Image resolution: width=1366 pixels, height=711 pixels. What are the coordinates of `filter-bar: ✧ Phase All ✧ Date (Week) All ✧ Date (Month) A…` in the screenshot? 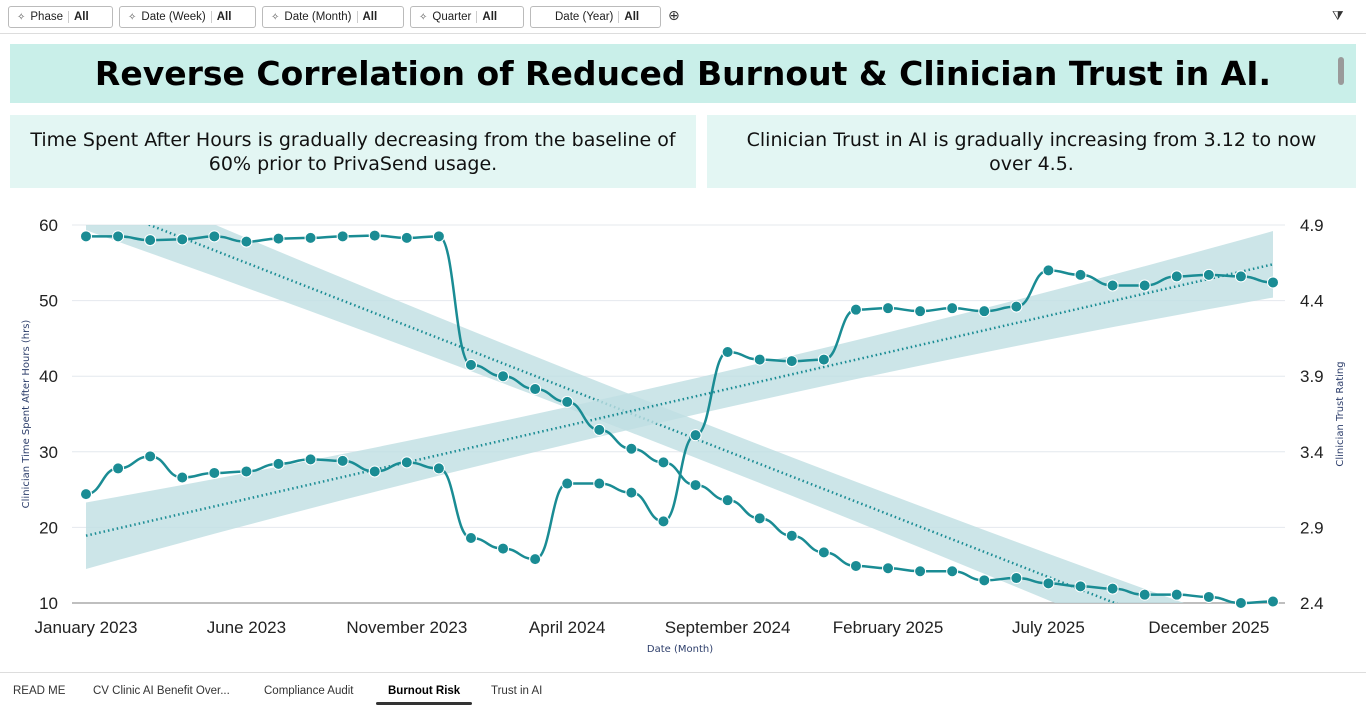 It's located at (683, 17).